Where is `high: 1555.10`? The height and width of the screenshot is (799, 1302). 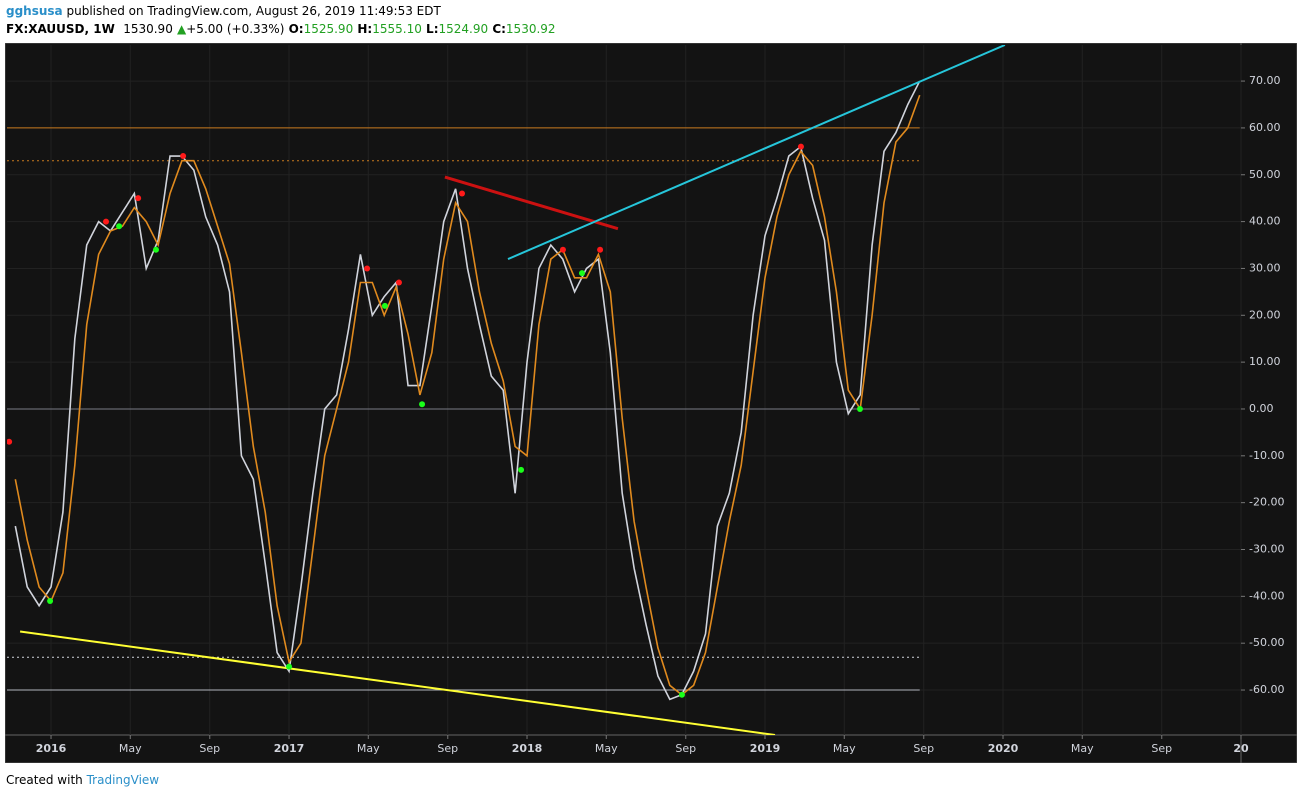 high: 1555.10 is located at coordinates (397, 29).